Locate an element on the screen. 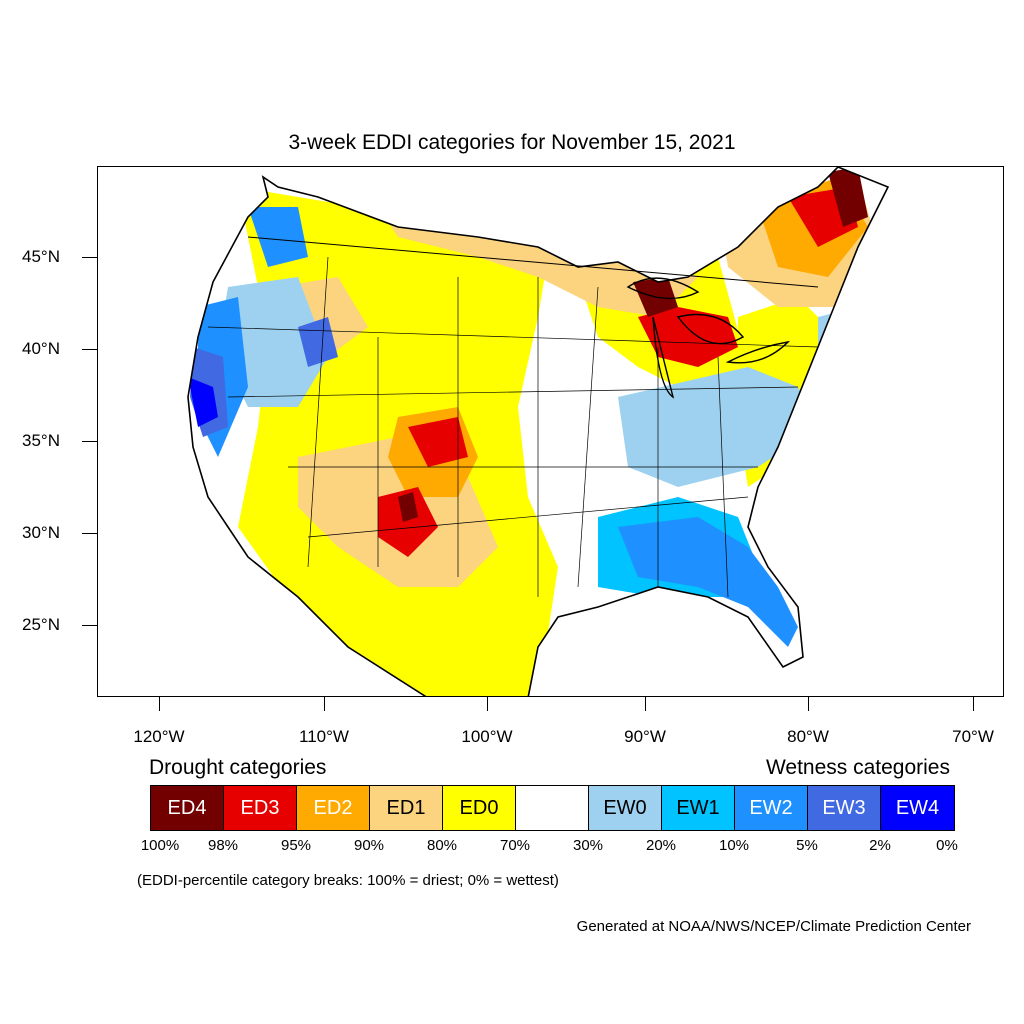 This screenshot has width=1024, height=1024. legend-box-neutral is located at coordinates (552, 808).